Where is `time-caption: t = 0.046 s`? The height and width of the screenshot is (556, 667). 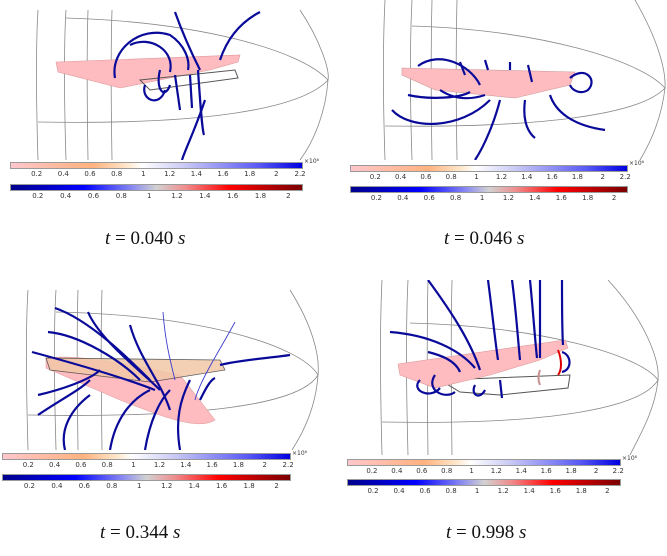
time-caption: t = 0.046 s is located at coordinates (484, 238).